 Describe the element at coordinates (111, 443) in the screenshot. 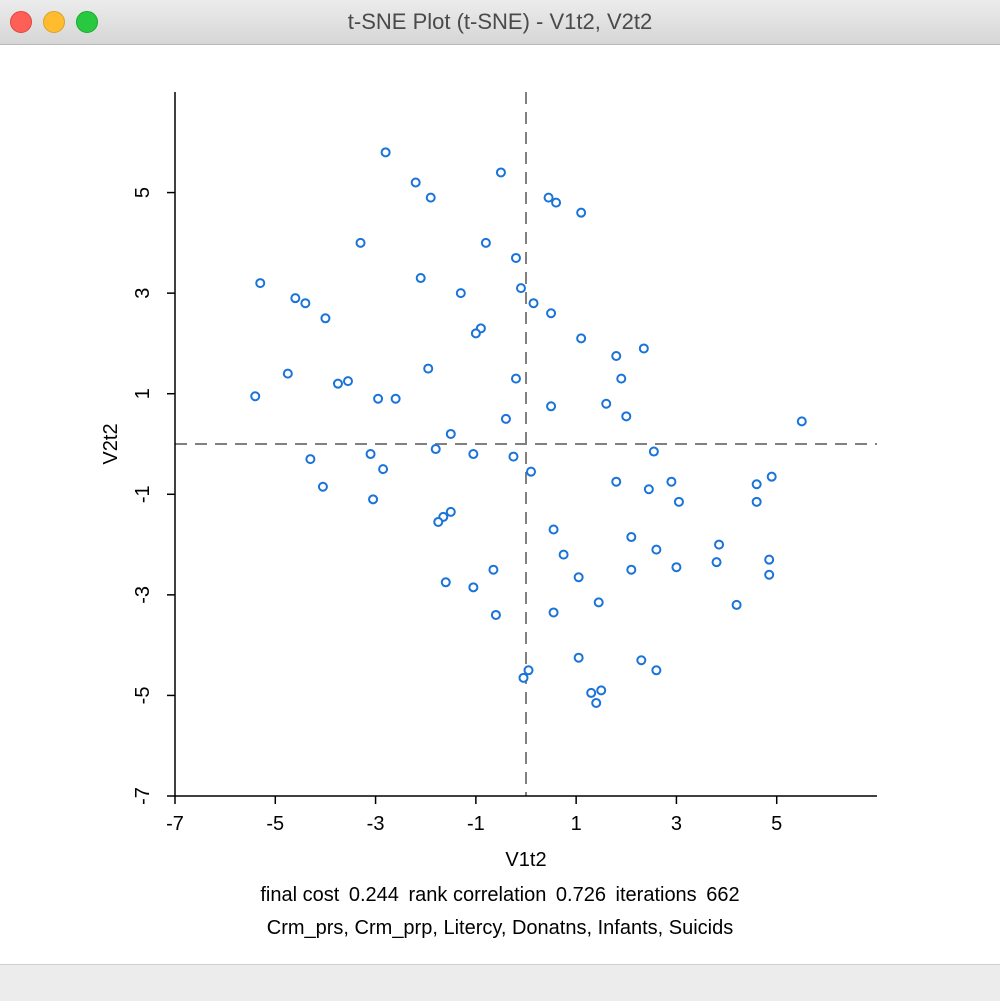

I see `y-axis-title: V2t2` at that location.